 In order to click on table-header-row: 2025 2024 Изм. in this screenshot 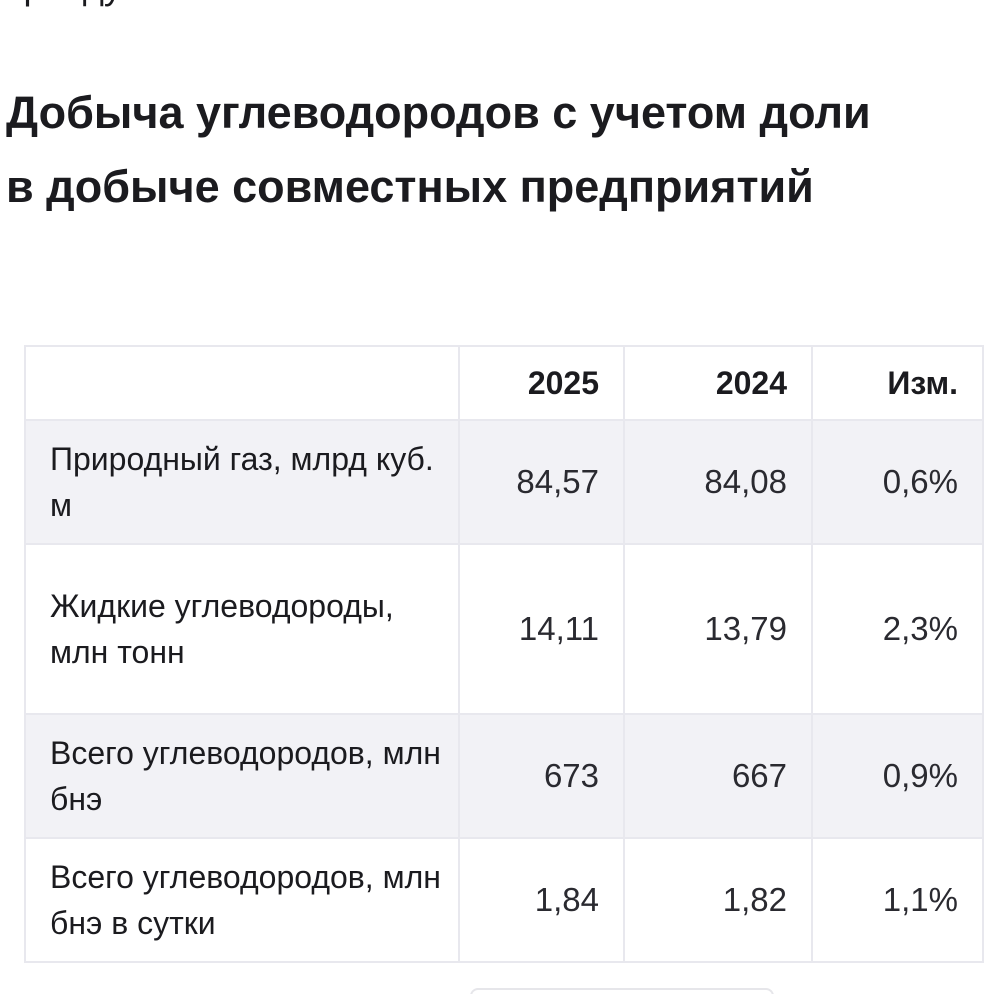, I will do `click(504, 383)`.